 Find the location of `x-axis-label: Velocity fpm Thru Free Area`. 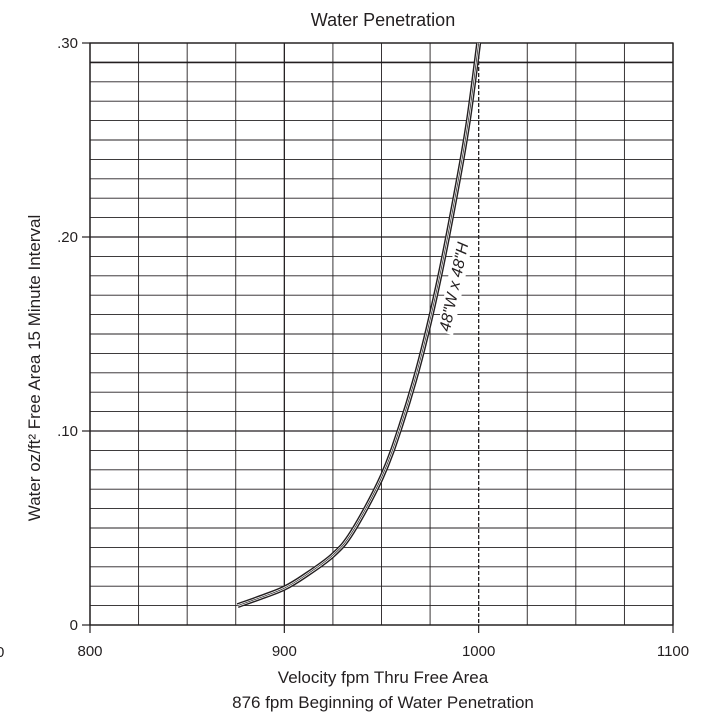

x-axis-label: Velocity fpm Thru Free Area is located at coordinates (383, 677).